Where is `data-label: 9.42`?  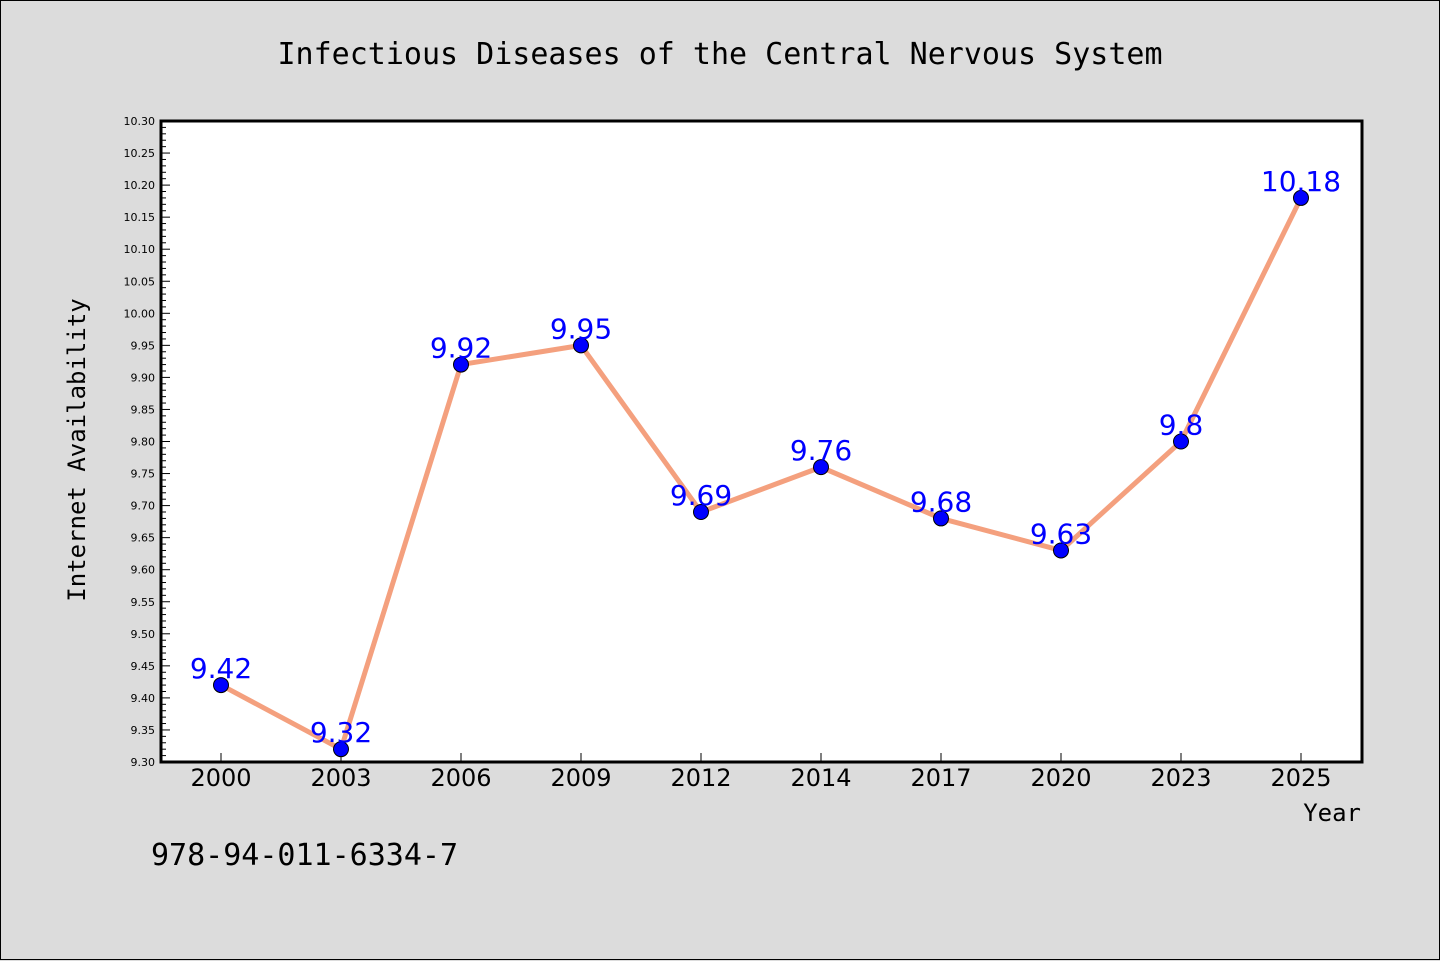
data-label: 9.42 is located at coordinates (221, 668).